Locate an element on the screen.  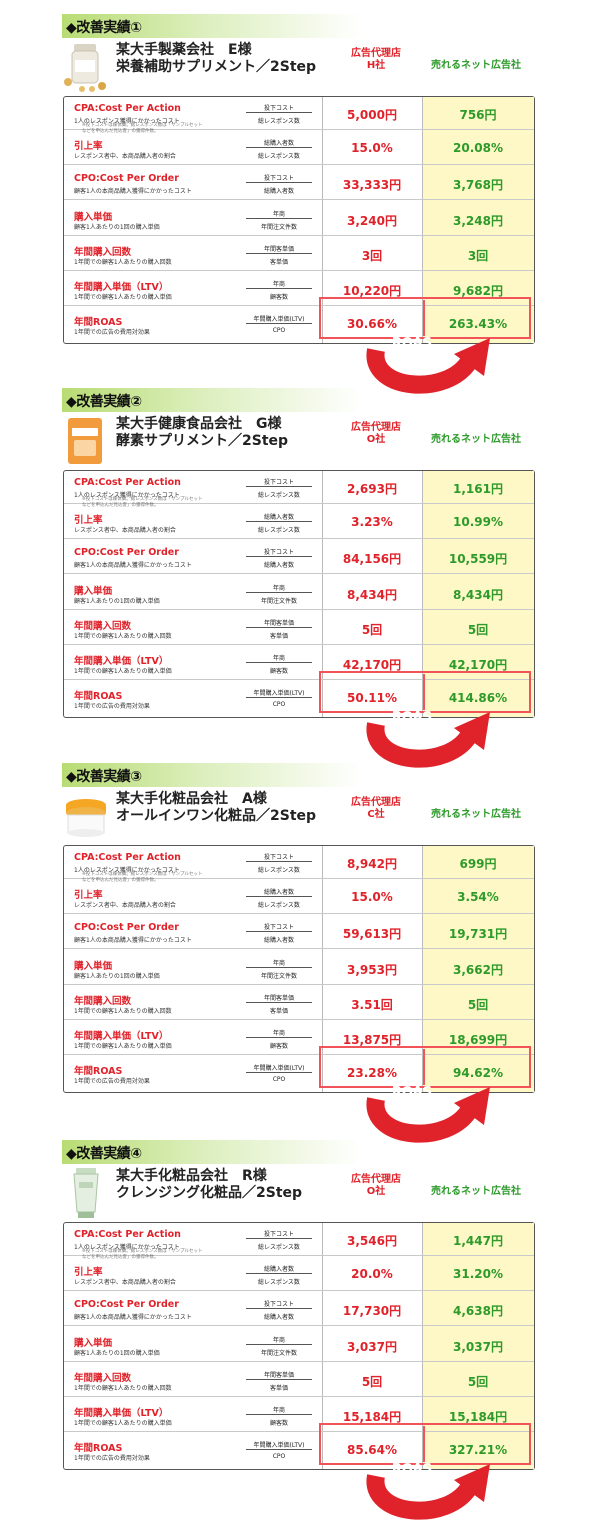
badge-label: ROAS is located at coordinates (412, 1092).